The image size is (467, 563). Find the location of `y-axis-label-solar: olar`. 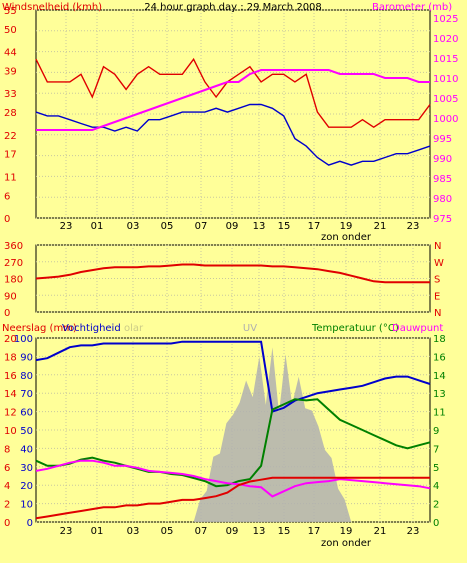

y-axis-label-solar: olar is located at coordinates (134, 328).